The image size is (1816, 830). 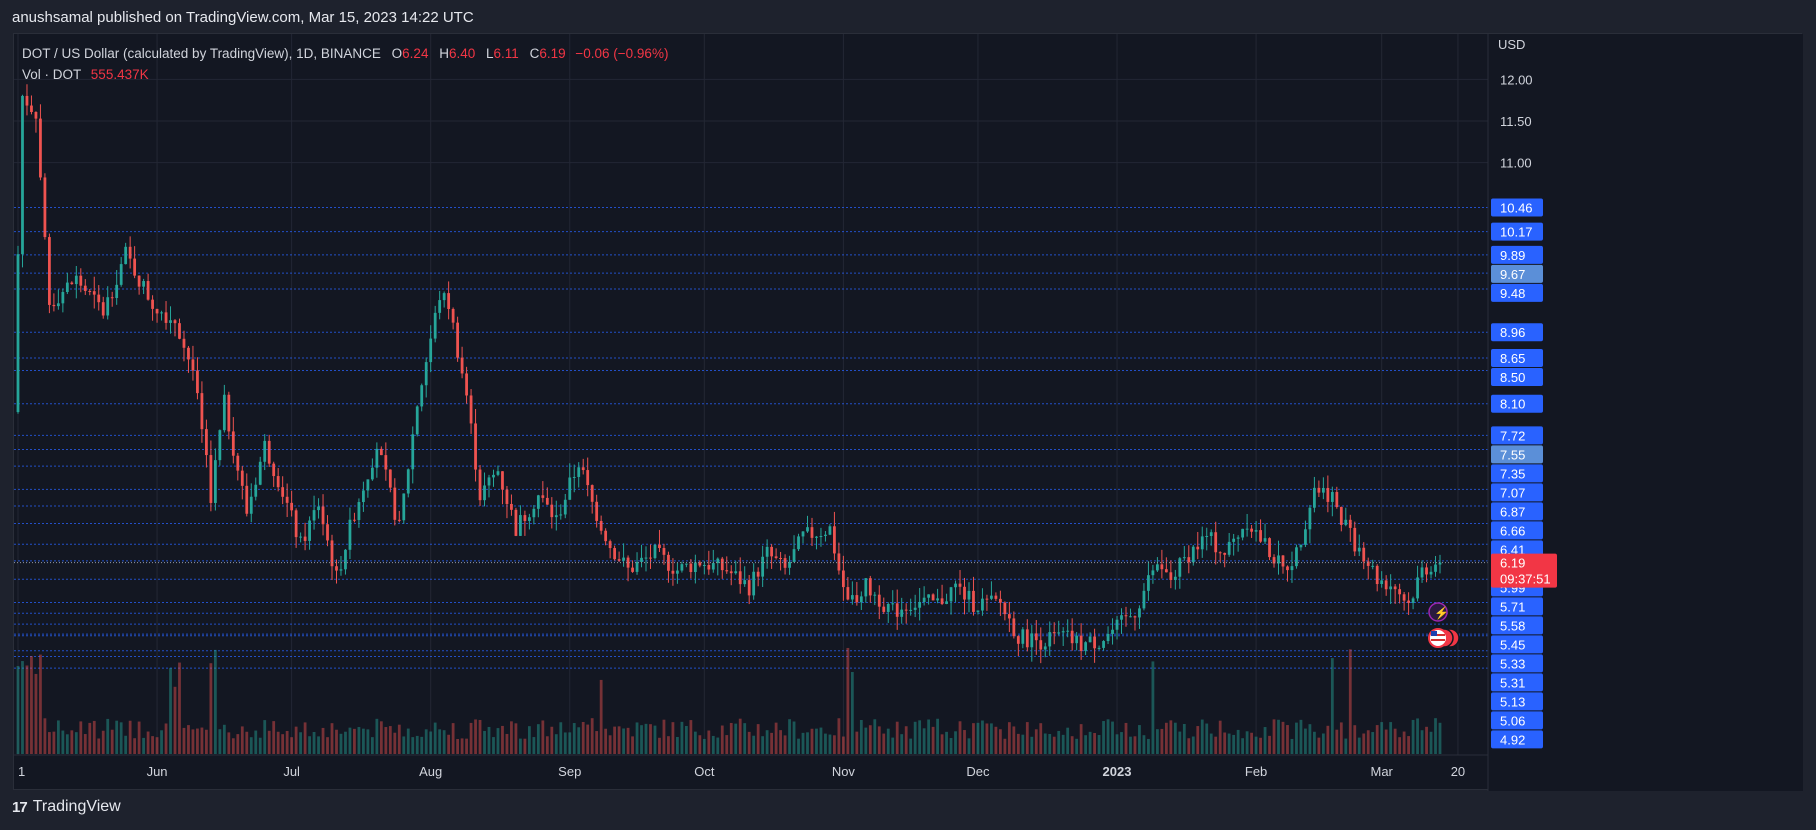 What do you see at coordinates (1438, 612) in the screenshot?
I see `lightning-icon` at bounding box center [1438, 612].